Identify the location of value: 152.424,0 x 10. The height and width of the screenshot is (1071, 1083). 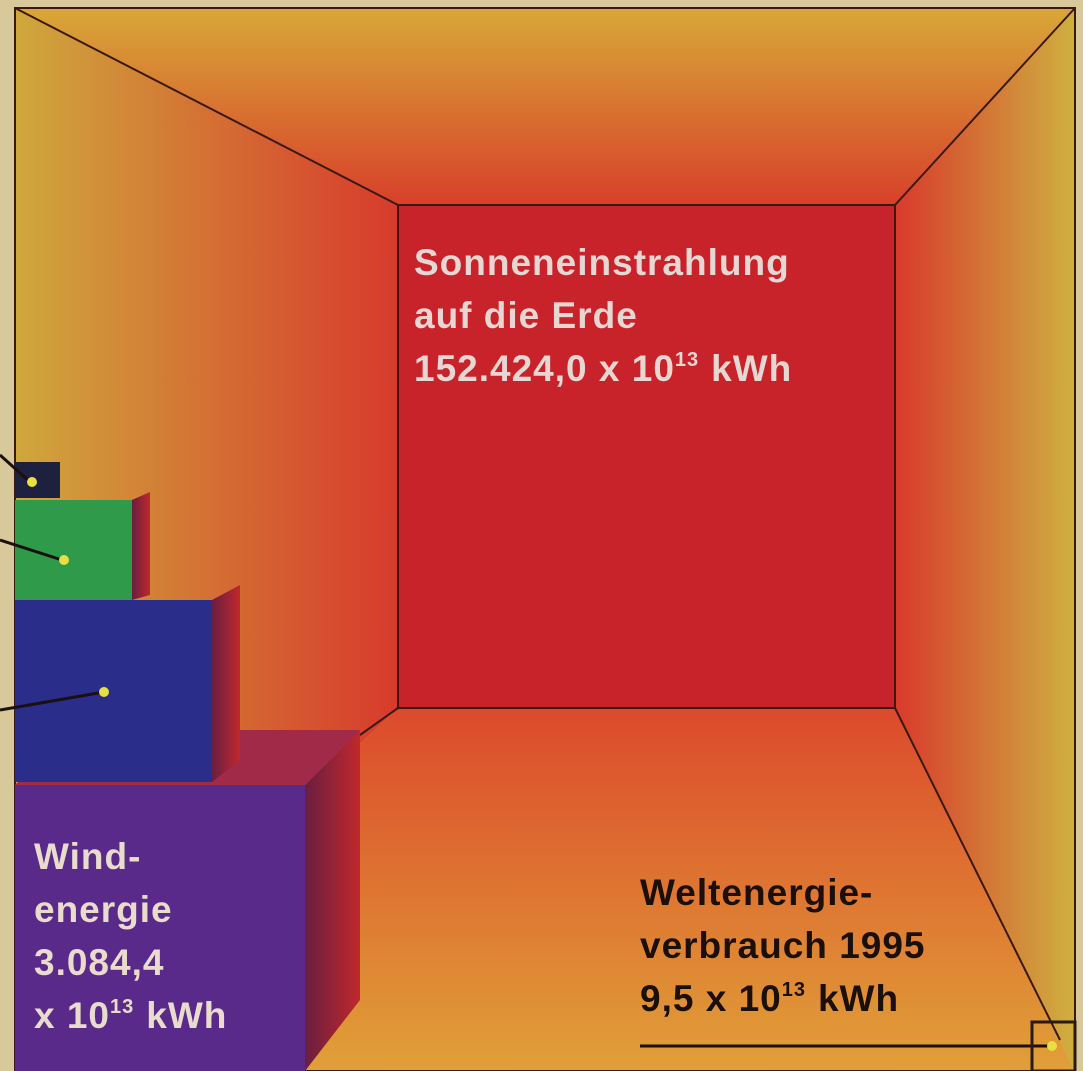
(544, 368).